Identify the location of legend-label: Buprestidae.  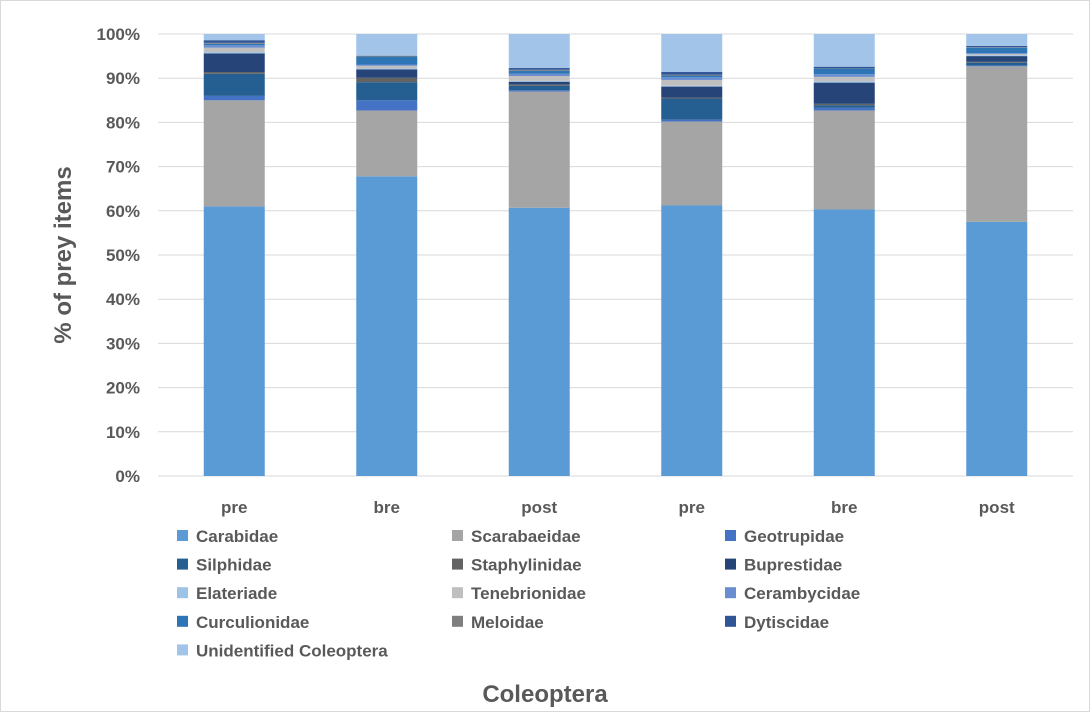
(793, 565).